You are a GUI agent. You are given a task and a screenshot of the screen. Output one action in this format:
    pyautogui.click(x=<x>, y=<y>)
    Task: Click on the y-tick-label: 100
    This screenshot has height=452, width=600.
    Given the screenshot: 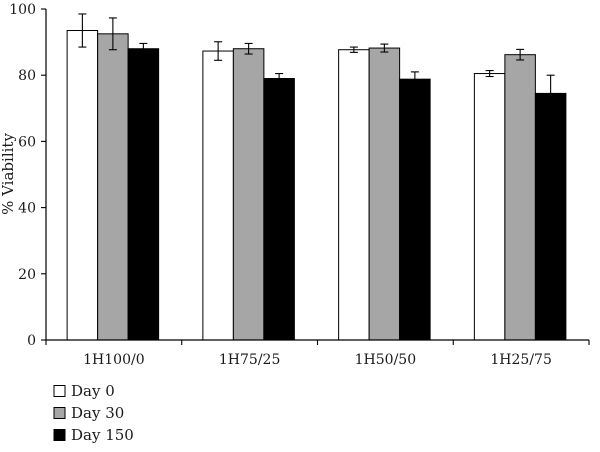 What is the action you would take?
    pyautogui.click(x=22, y=10)
    